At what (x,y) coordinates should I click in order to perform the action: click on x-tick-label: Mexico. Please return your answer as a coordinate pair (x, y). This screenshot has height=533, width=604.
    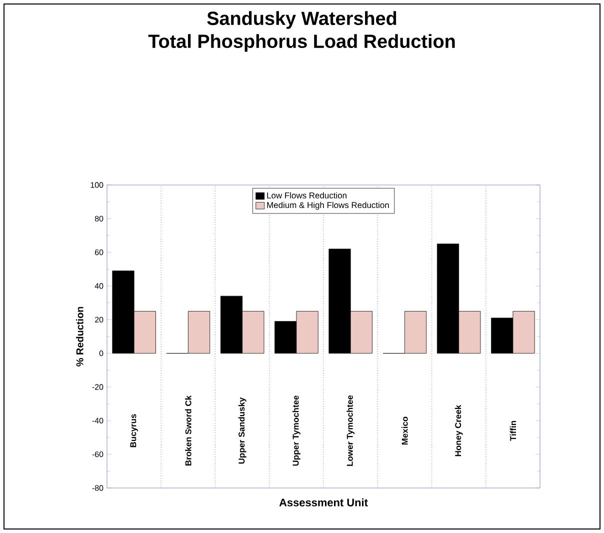
    Looking at the image, I should click on (405, 430).